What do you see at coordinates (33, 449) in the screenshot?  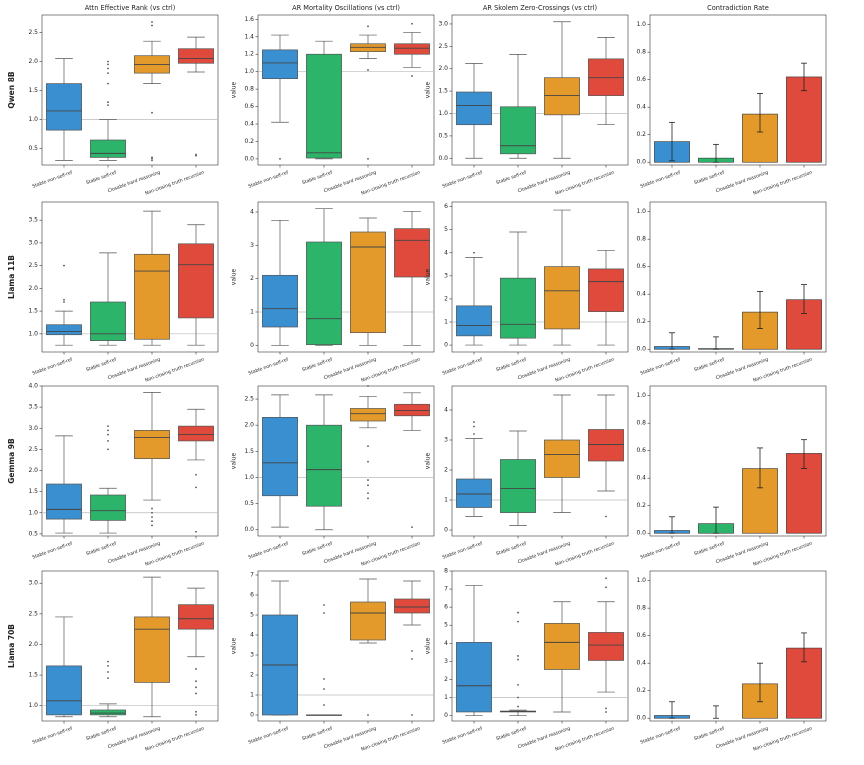 I see `y-tick-label: 2.5` at bounding box center [33, 449].